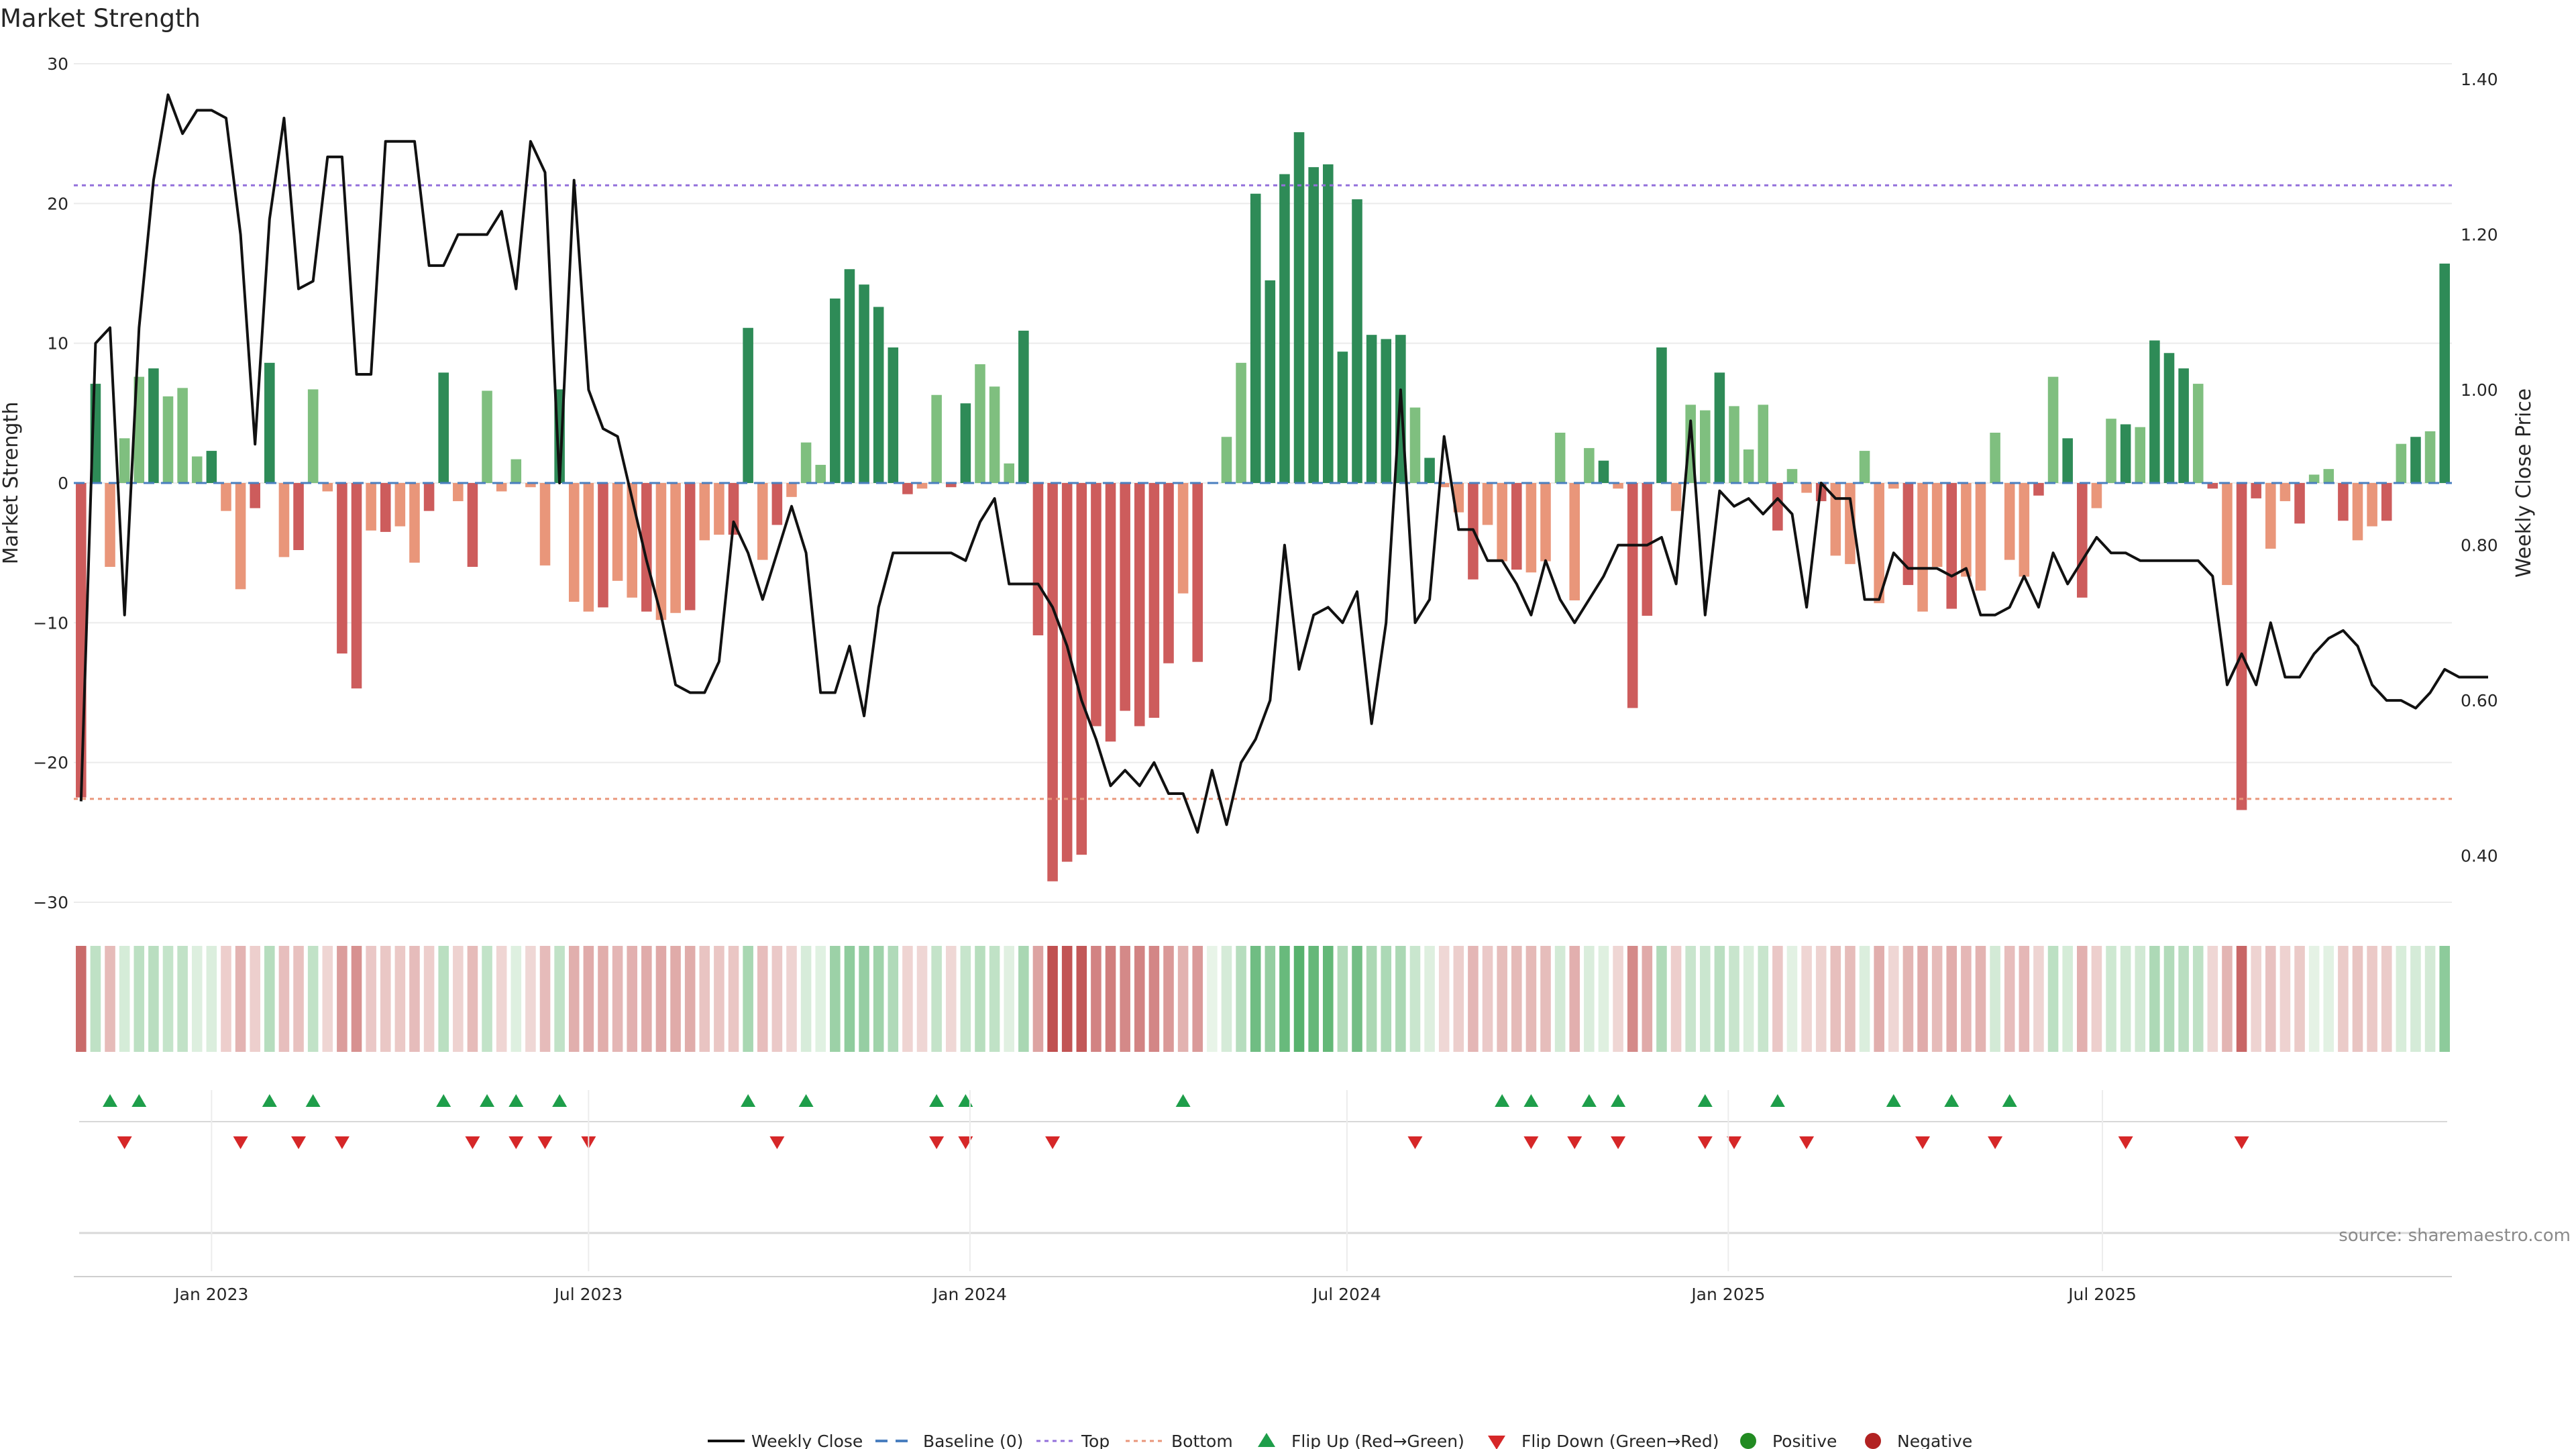 This screenshot has height=1449, width=2576. Describe the element at coordinates (2479, 700) in the screenshot. I see `right-tick-label: 0.60` at that location.